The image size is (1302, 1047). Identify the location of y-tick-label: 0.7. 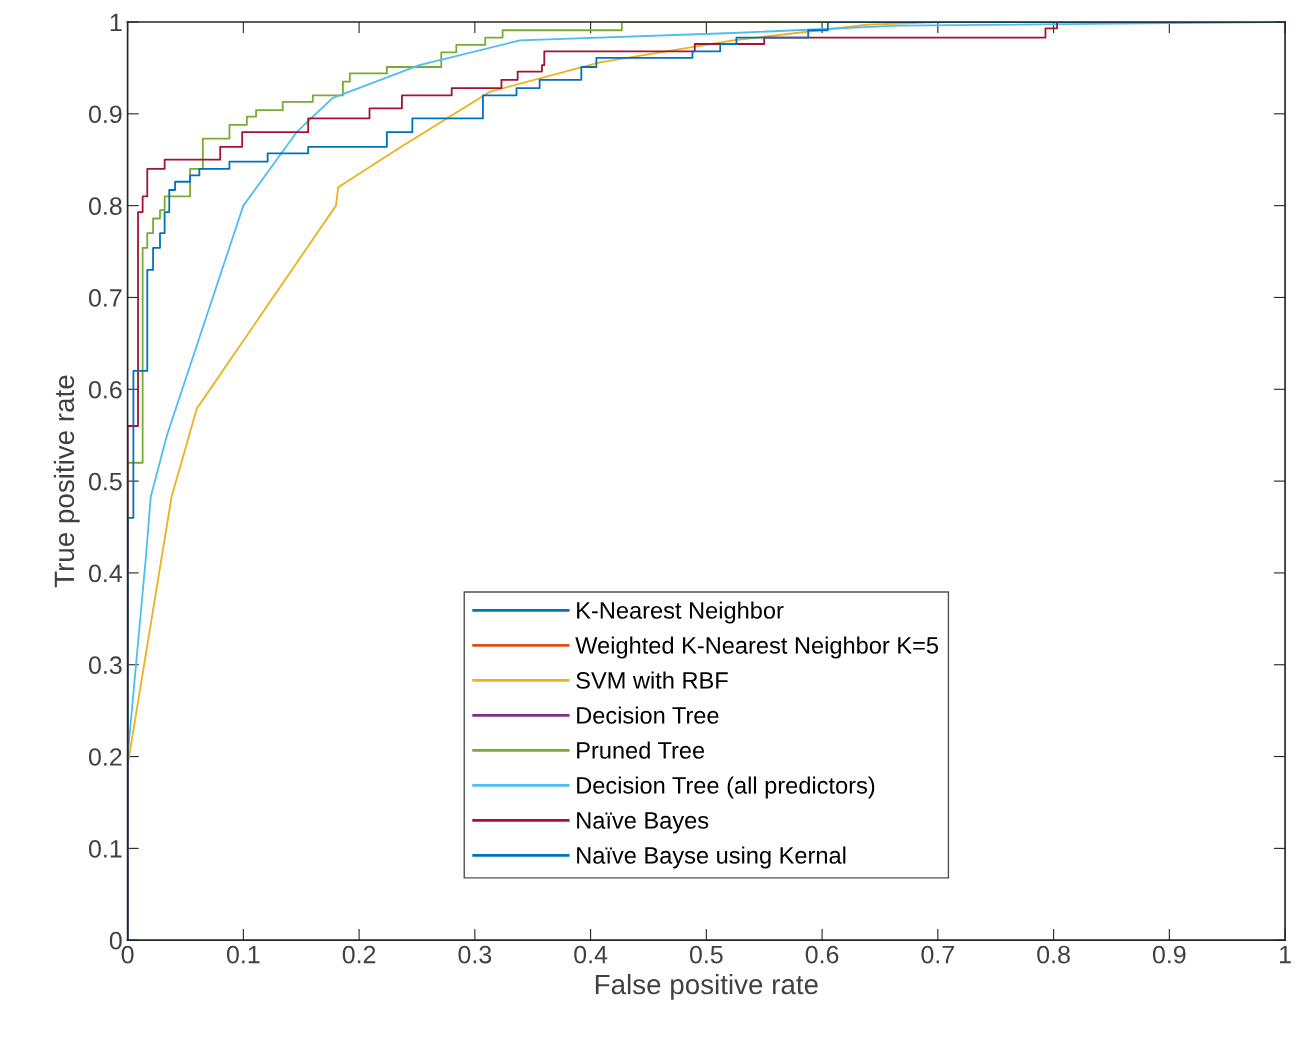
(105, 298).